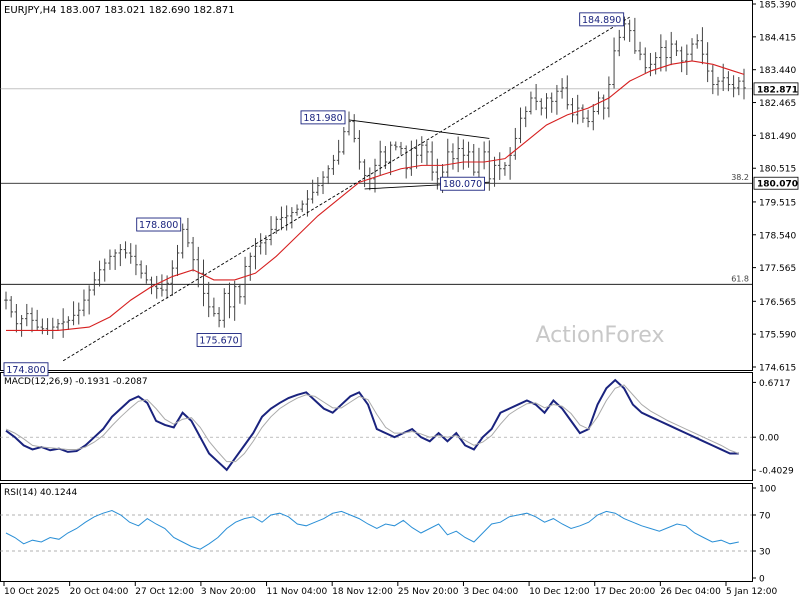  I want to click on fib-label: 38.2, so click(740, 177).